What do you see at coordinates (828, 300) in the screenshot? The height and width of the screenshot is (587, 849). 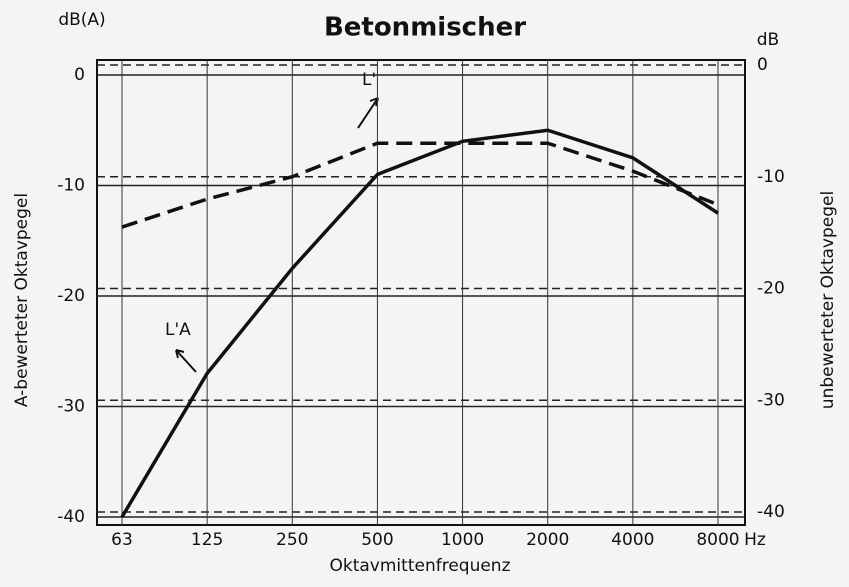 I see `y2-axis-label: unbewerteter Oktavpegel` at bounding box center [828, 300].